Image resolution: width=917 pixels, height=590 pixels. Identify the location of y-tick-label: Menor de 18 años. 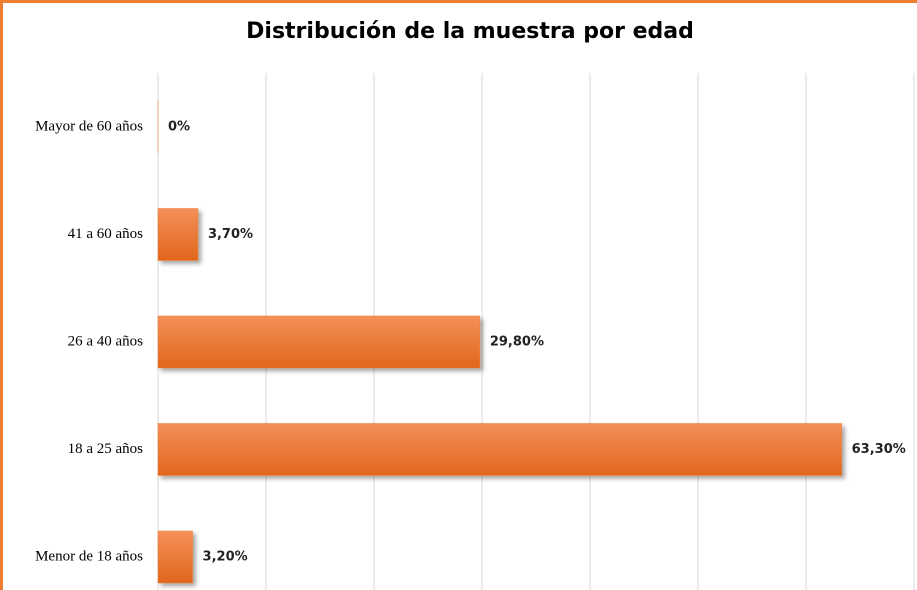
(89, 556).